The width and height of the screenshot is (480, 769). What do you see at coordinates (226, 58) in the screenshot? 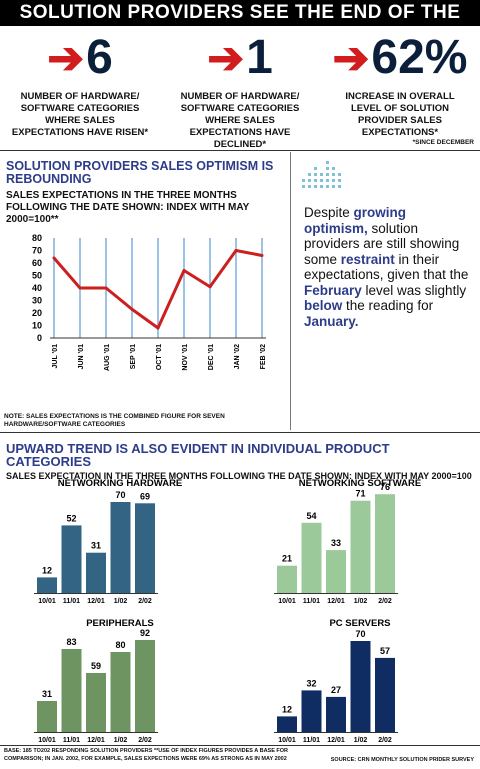
I see `arrow-right-icon: ➔` at bounding box center [226, 58].